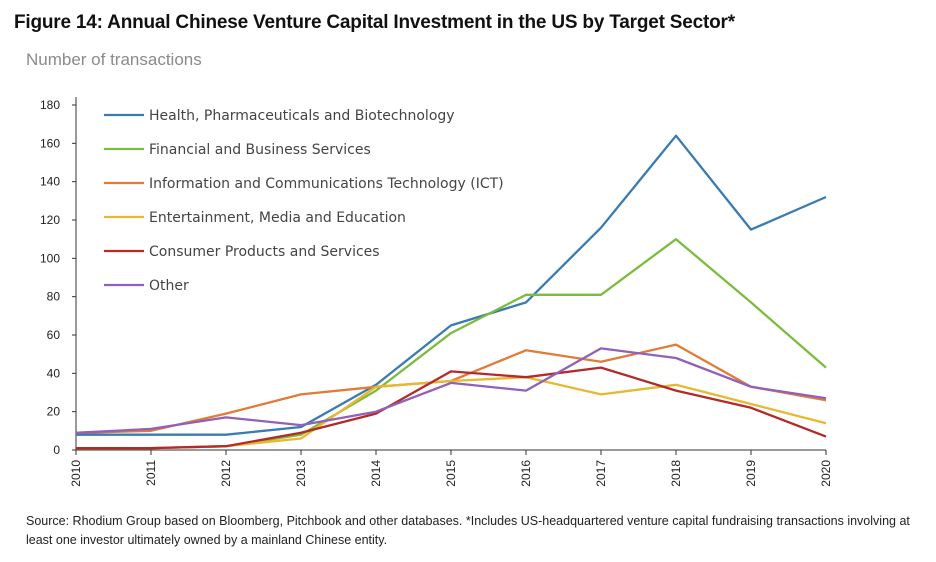 The width and height of the screenshot is (936, 562). Describe the element at coordinates (676, 473) in the screenshot. I see `x-tick-label: 2018` at that location.